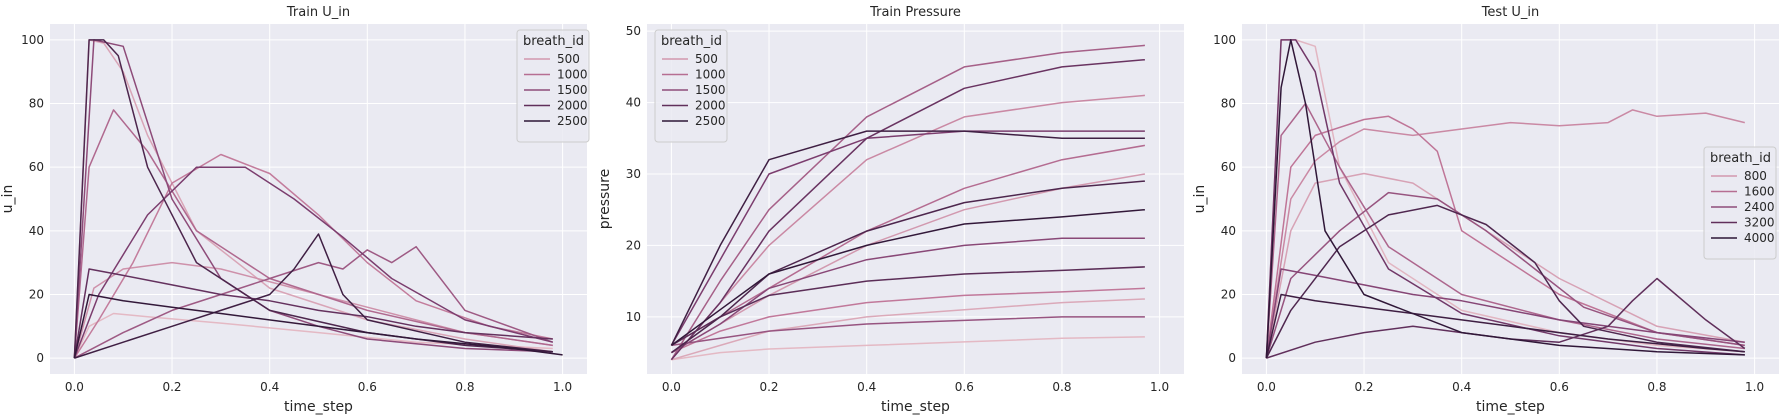 The height and width of the screenshot is (420, 1788). Describe the element at coordinates (1755, 176) in the screenshot. I see `legend-entry: 800` at that location.